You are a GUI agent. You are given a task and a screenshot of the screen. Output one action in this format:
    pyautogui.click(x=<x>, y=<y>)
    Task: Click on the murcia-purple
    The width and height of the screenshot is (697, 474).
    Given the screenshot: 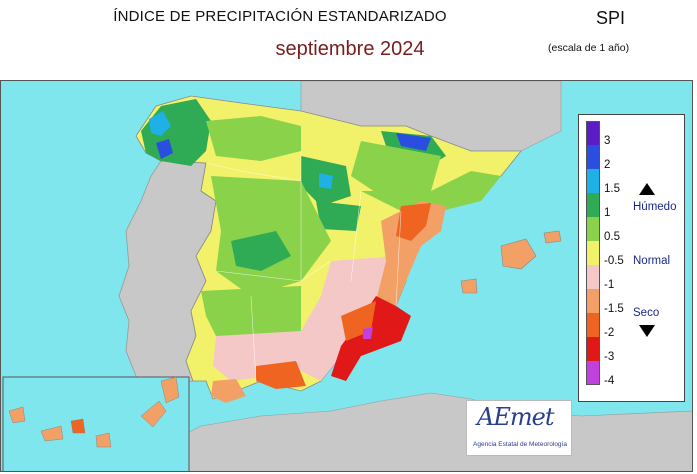 What is the action you would take?
    pyautogui.click(x=368, y=333)
    